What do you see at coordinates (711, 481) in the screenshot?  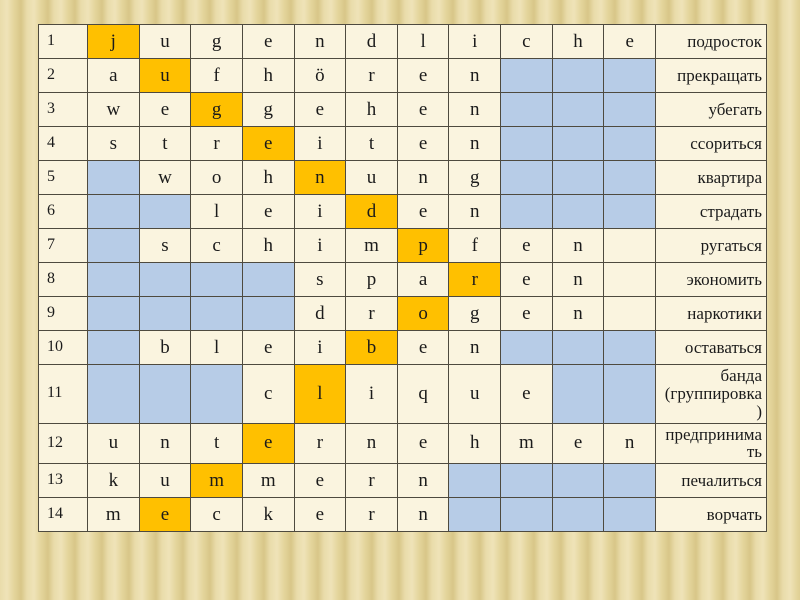 I see `clue-cell: печалиться` at bounding box center [711, 481].